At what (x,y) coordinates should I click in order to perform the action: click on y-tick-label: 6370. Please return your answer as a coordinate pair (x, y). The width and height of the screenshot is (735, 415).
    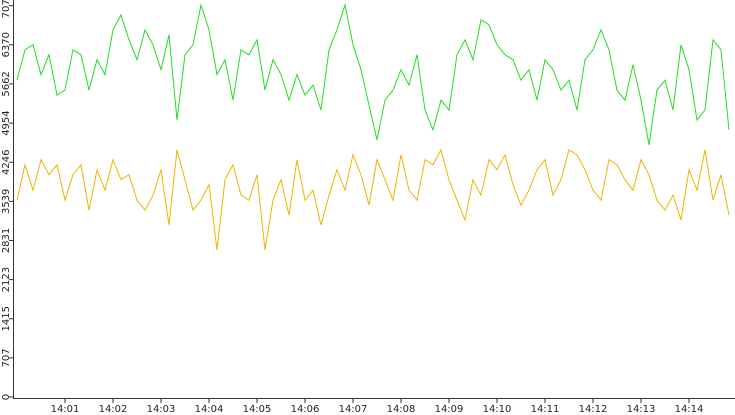
    Looking at the image, I should click on (6, 44).